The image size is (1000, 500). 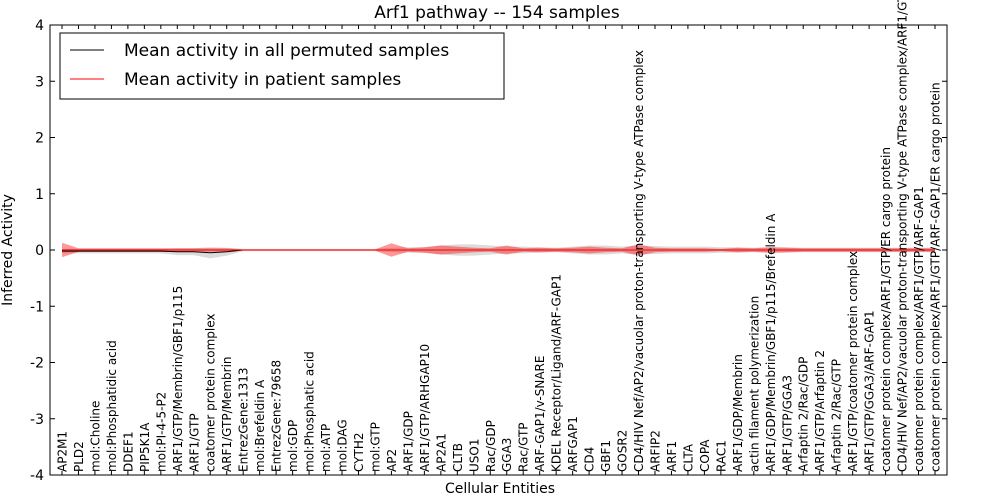 What do you see at coordinates (286, 51) in the screenshot?
I see `legend-label-permuted: Mean activity in all permuted samples` at bounding box center [286, 51].